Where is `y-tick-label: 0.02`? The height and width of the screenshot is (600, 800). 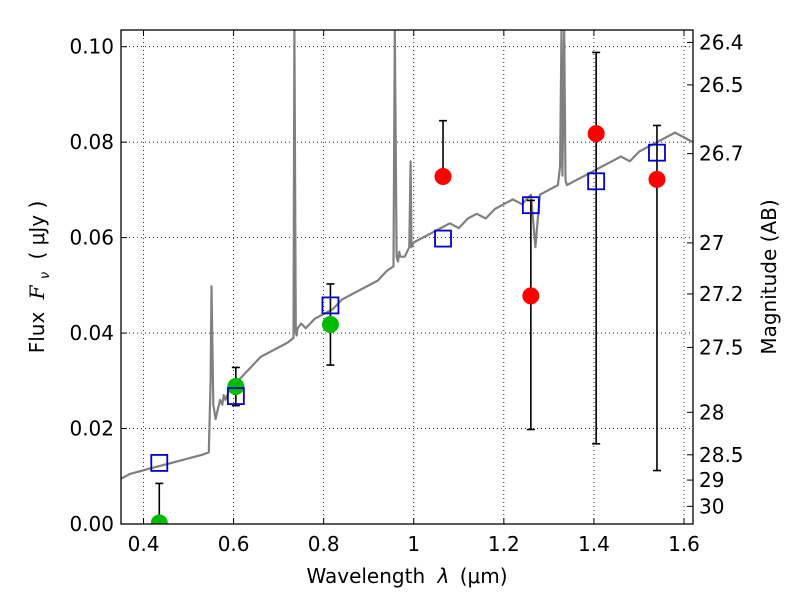 y-tick-label: 0.02 is located at coordinates (91, 429).